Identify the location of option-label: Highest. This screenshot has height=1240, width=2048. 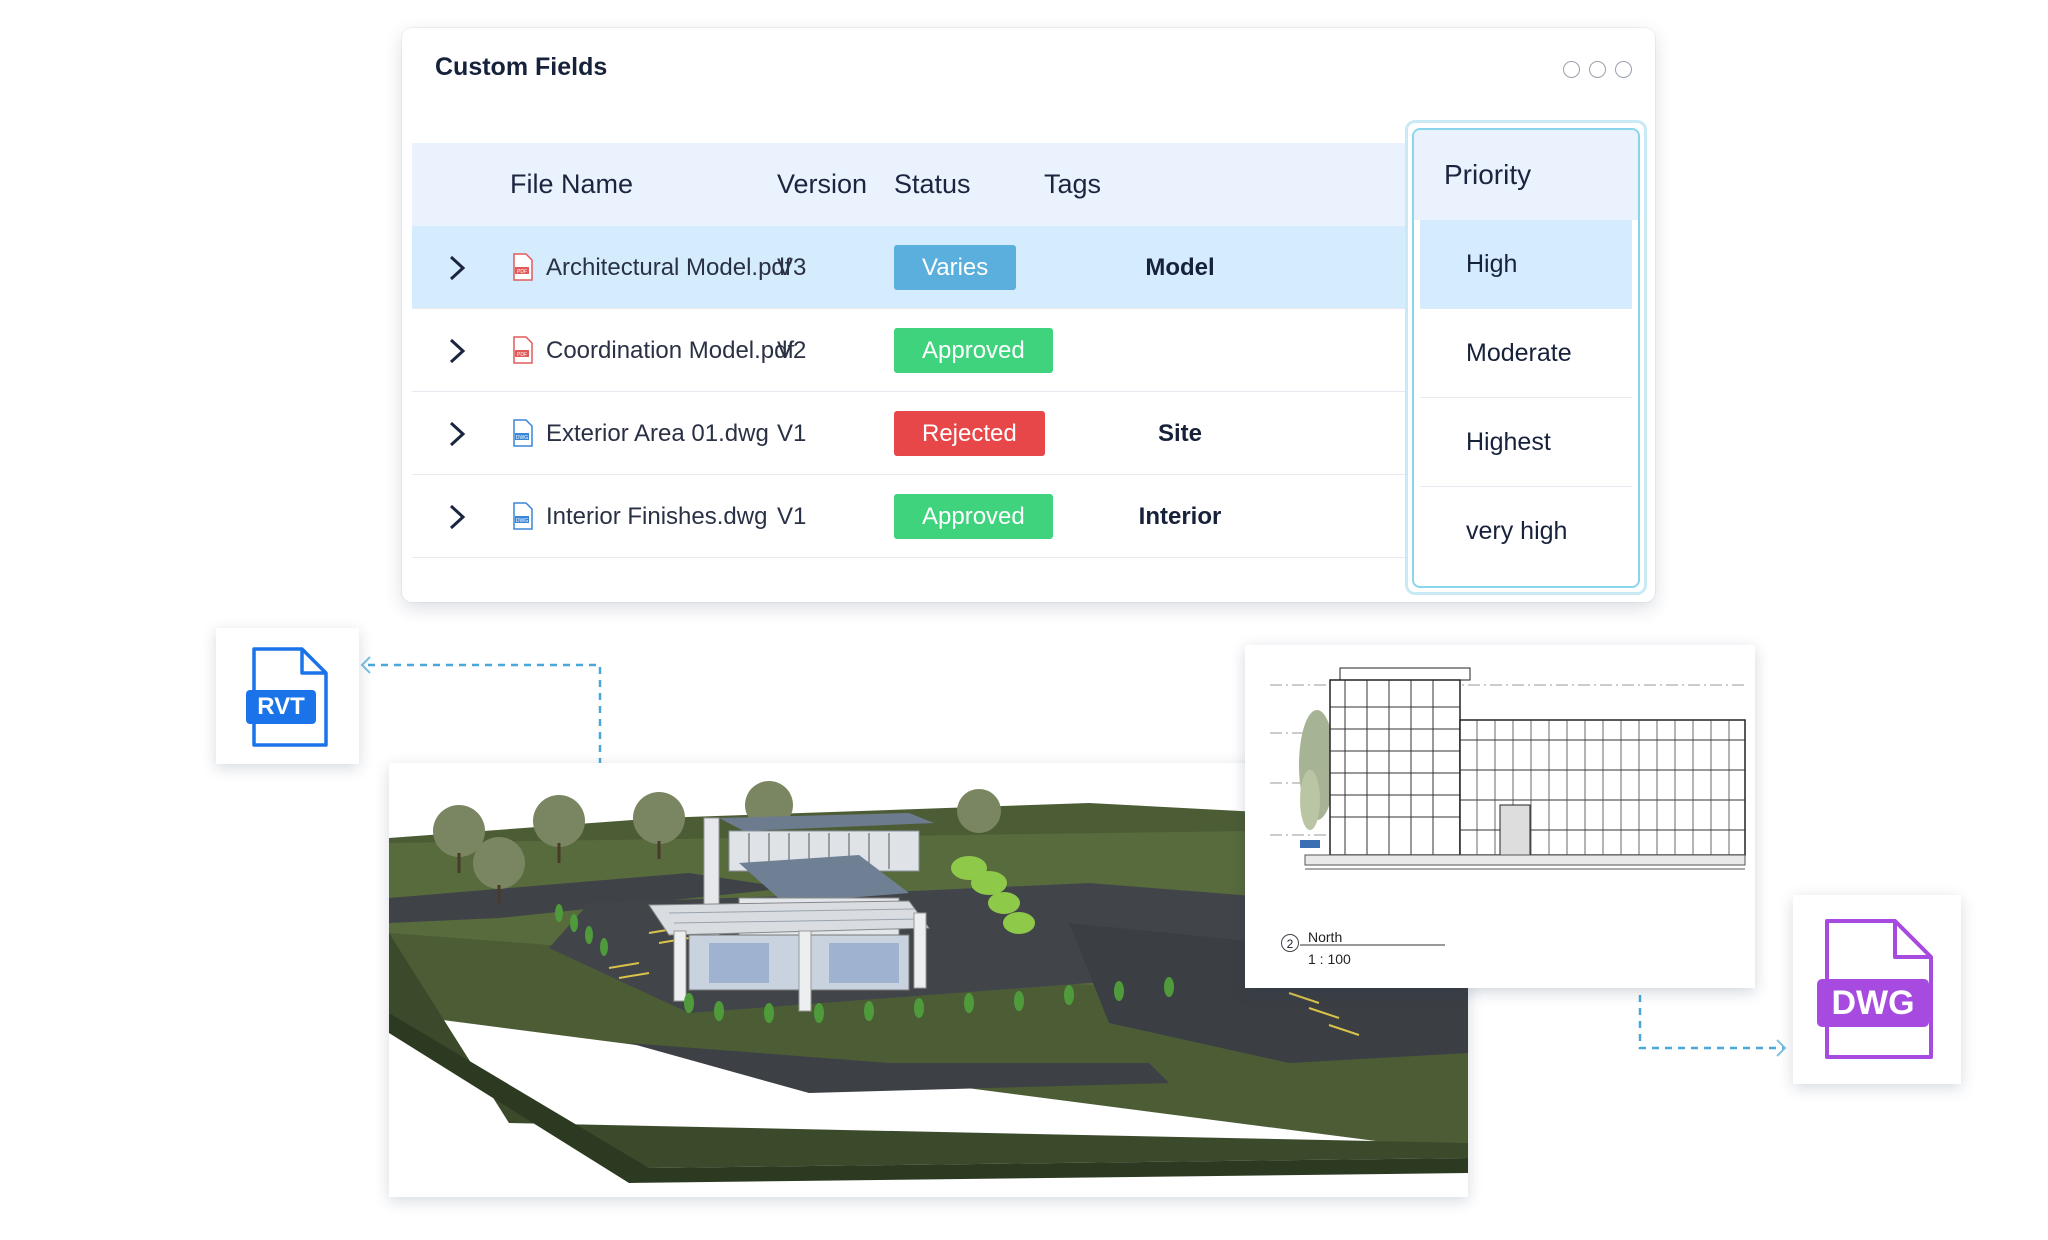
(1508, 442).